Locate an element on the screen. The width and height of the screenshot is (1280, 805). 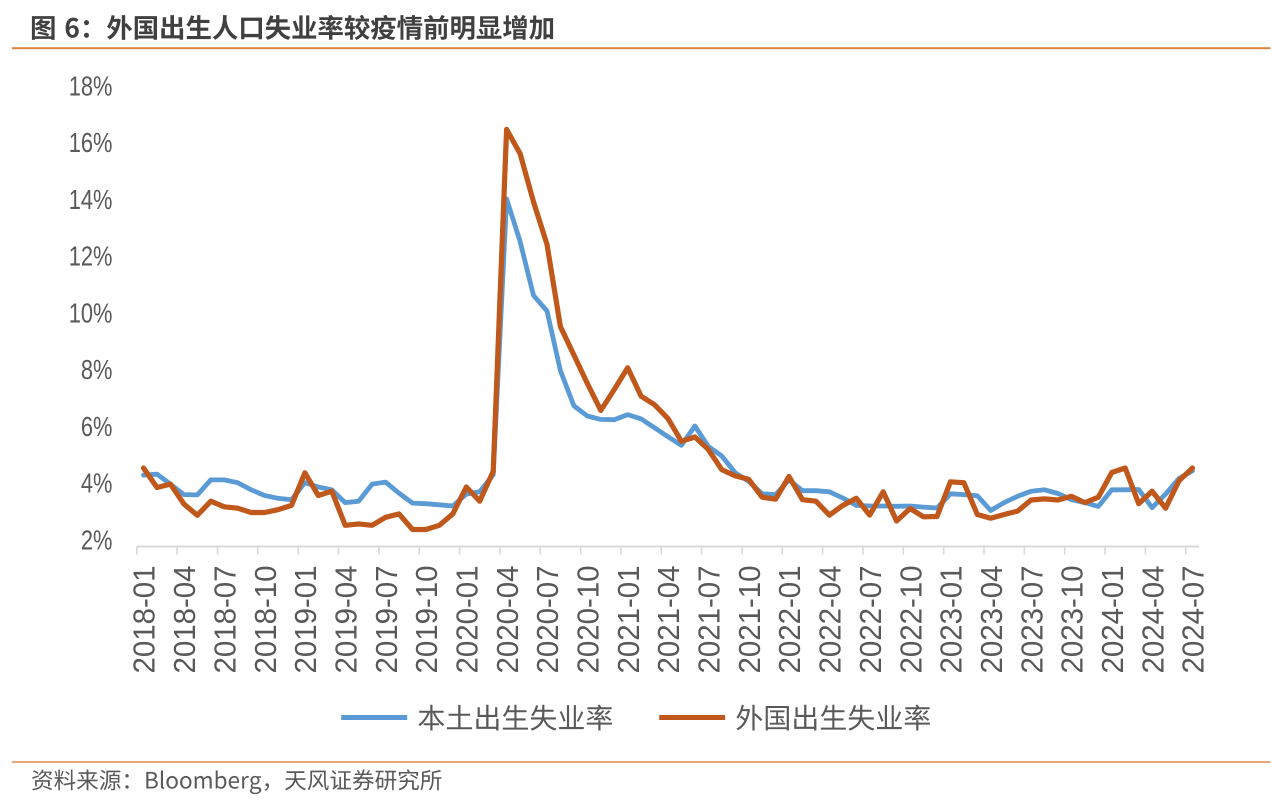
svg-text: 2022-01 is located at coordinates (791, 620).